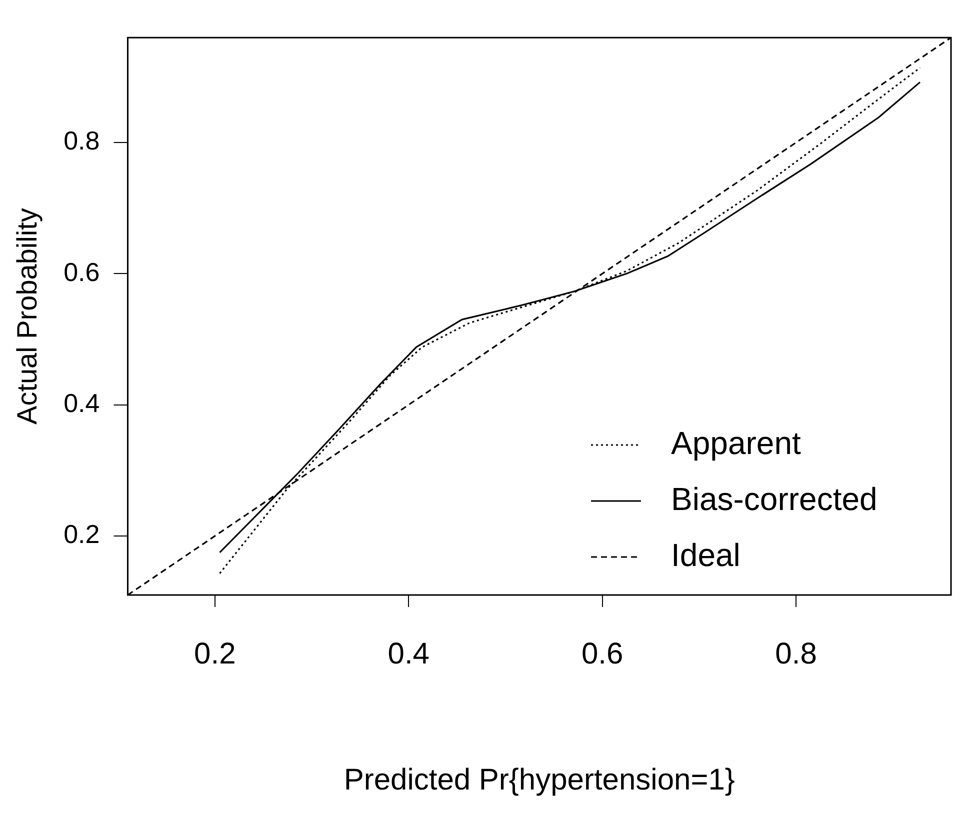 The height and width of the screenshot is (815, 961). What do you see at coordinates (602, 653) in the screenshot?
I see `x-tick-label: 0.6` at bounding box center [602, 653].